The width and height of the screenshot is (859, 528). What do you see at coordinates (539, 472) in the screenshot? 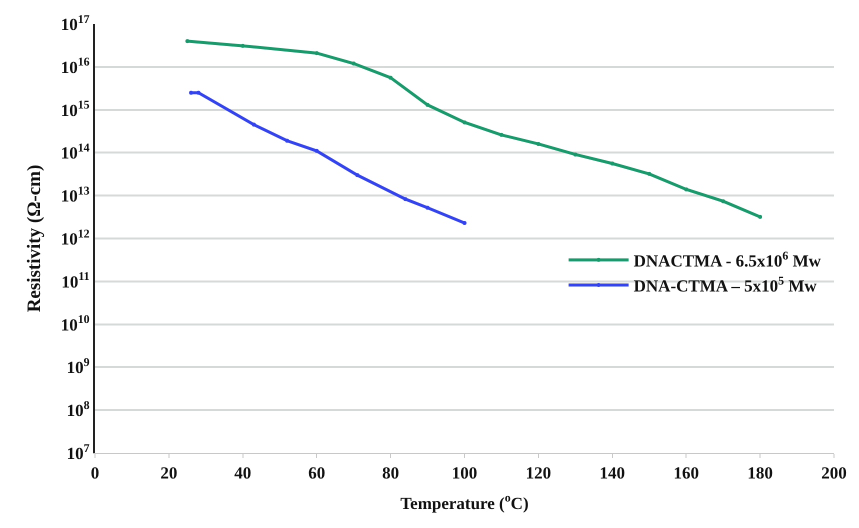
I see `x-tick-label: 120` at bounding box center [539, 472].